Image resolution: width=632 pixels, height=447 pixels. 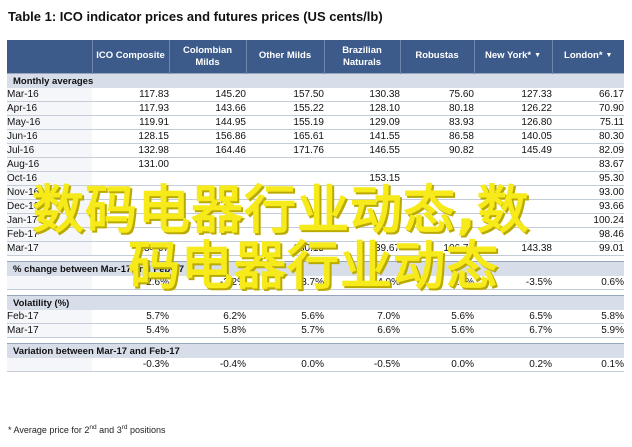 I want to click on table-cell: 93.66, so click(x=588, y=206).